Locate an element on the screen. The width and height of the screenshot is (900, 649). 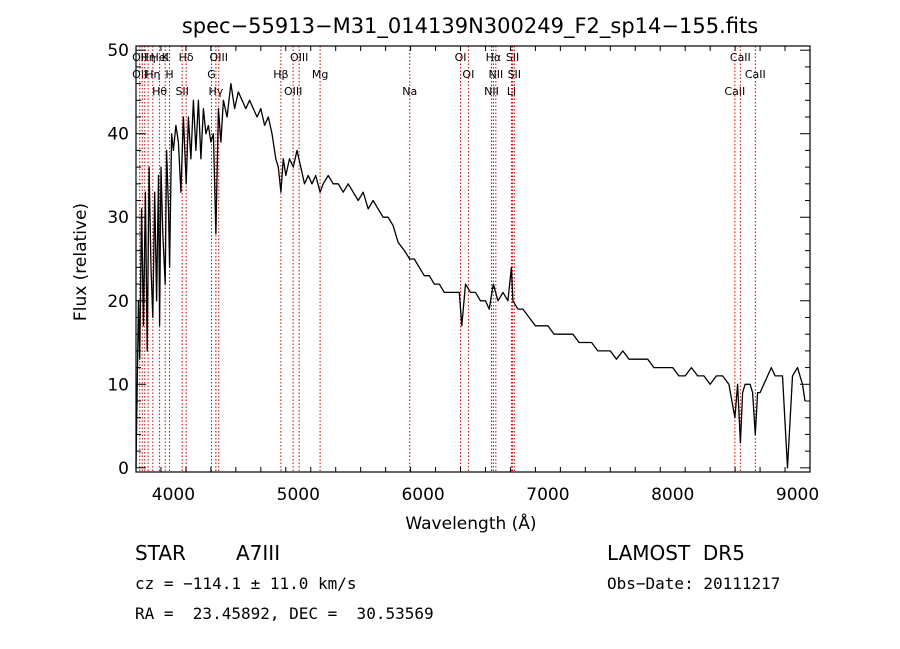
y-tick-label: 0 is located at coordinates (123, 469).